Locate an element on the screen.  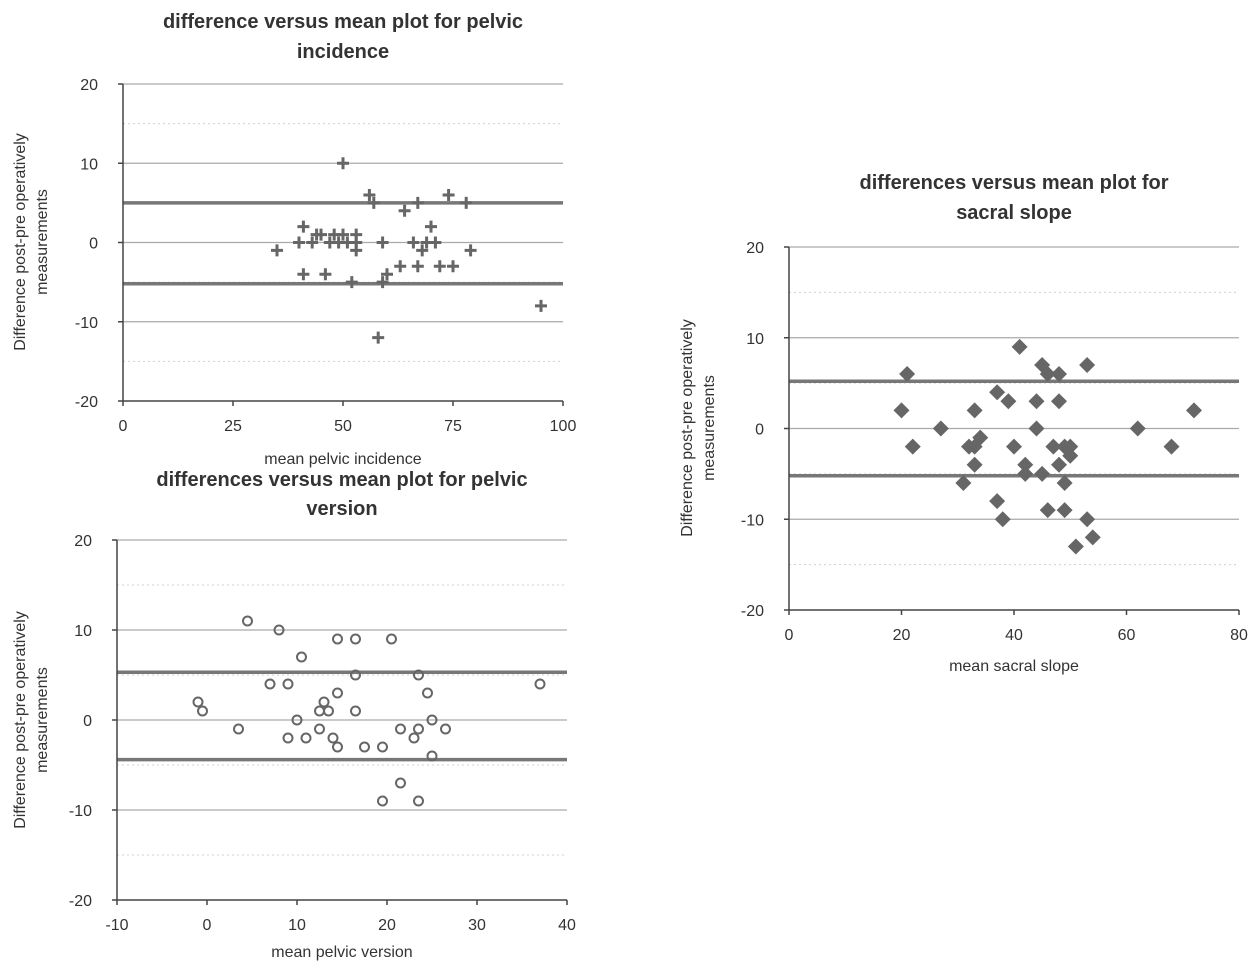
x-tick-label: 100 is located at coordinates (563, 426).